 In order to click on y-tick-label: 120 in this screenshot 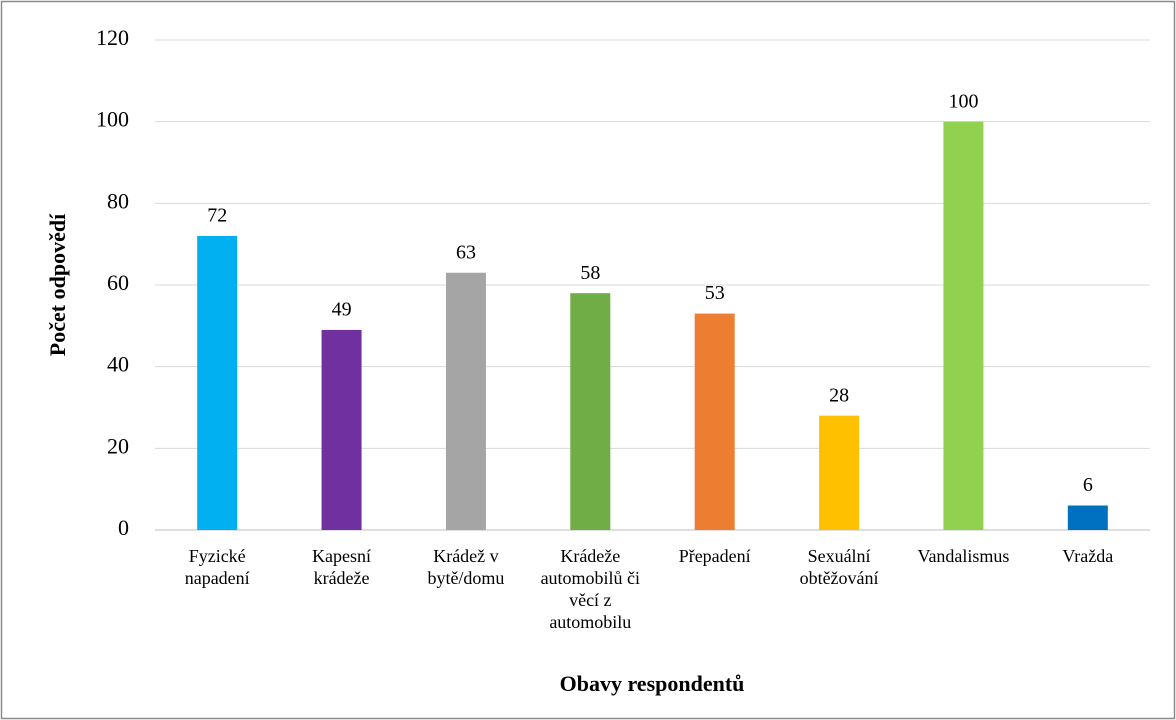, I will do `click(112, 37)`.